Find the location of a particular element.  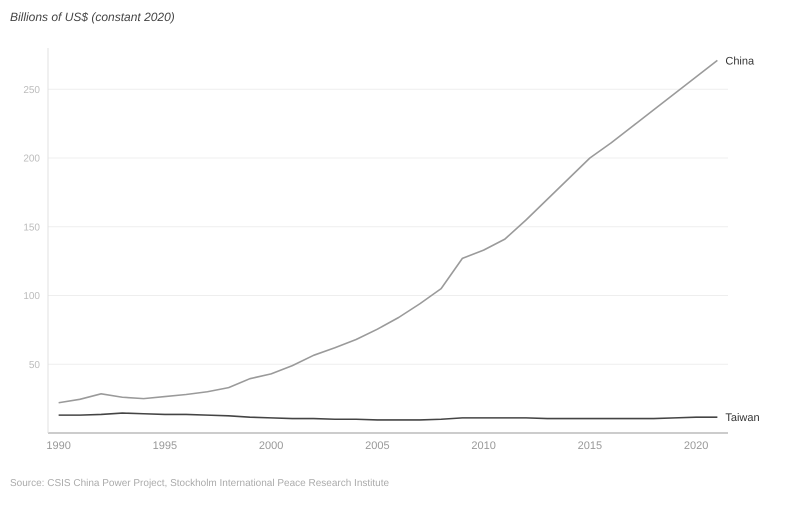

y-tick-label: 250 is located at coordinates (31, 90).